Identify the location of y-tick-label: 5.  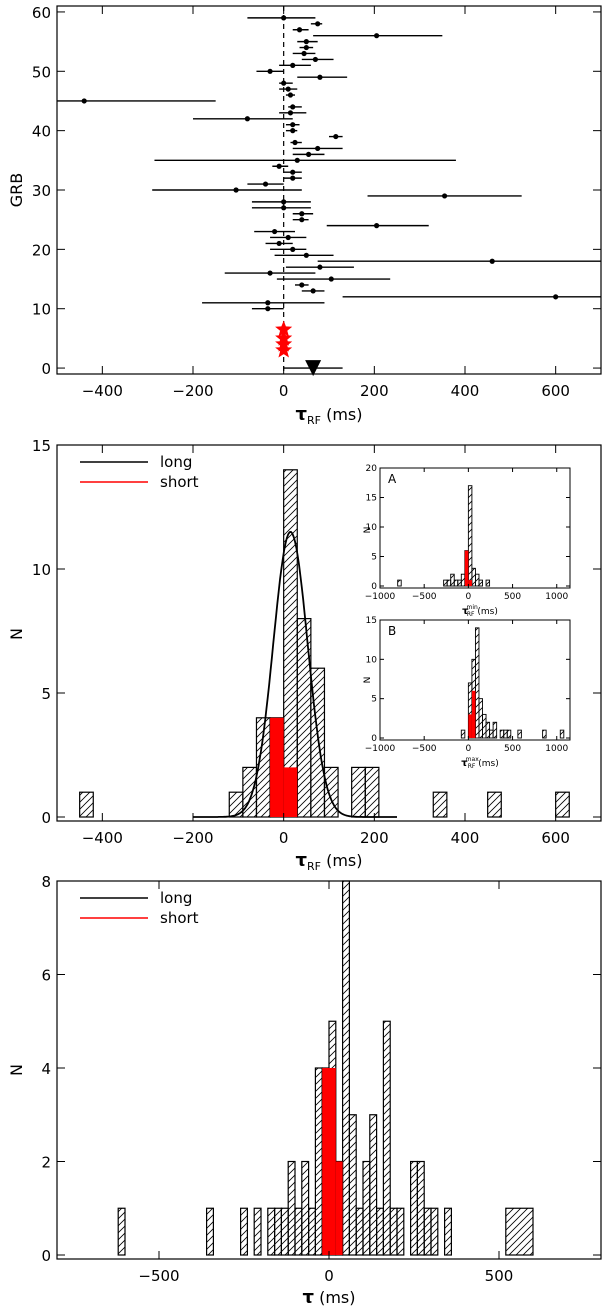
(374, 558).